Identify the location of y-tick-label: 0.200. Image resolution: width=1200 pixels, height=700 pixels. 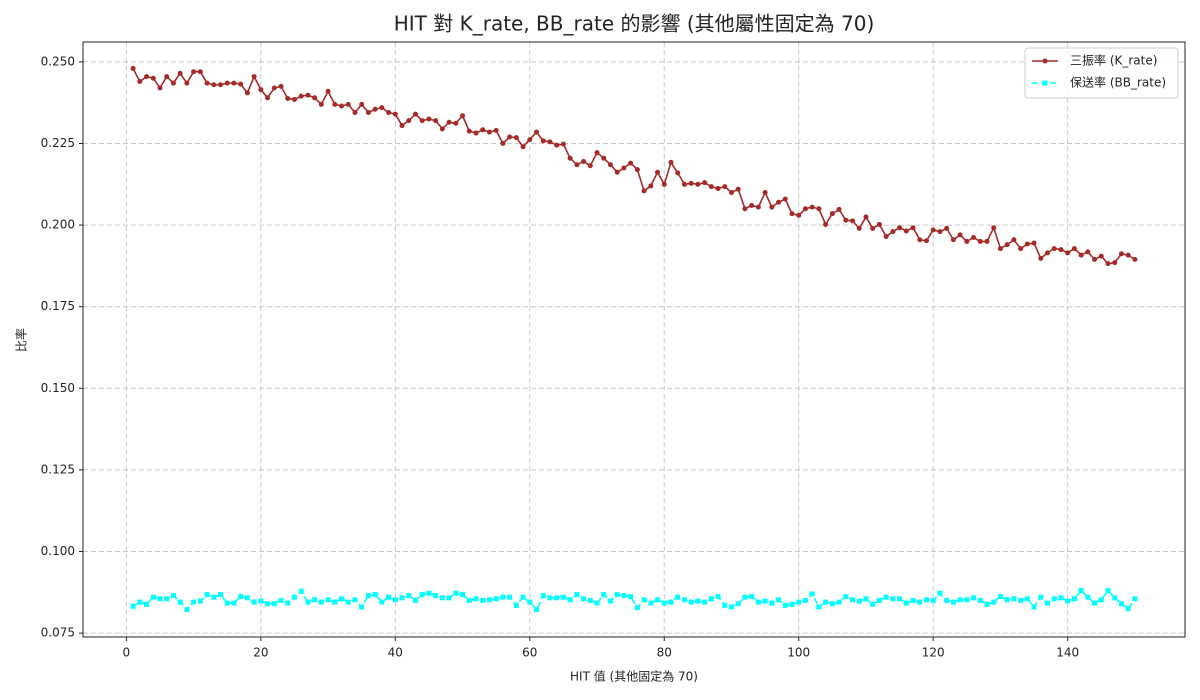
(58, 225).